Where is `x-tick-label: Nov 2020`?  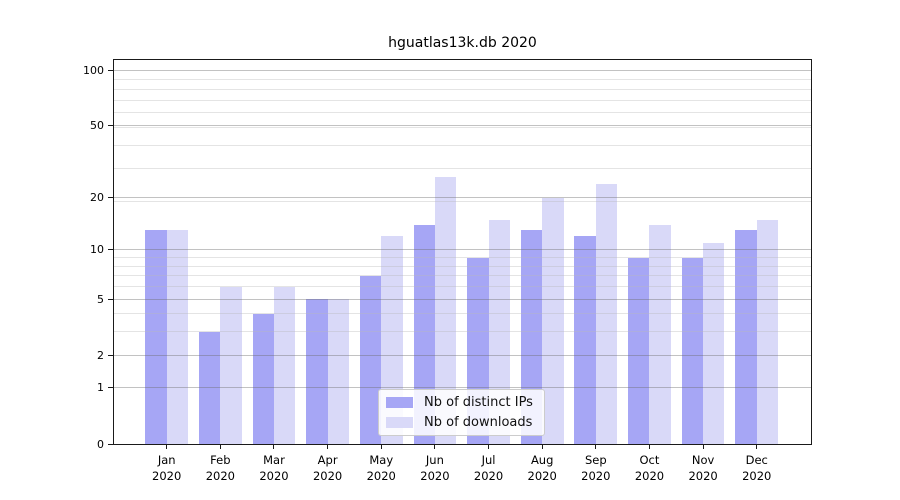 x-tick-label: Nov 2020 is located at coordinates (703, 468).